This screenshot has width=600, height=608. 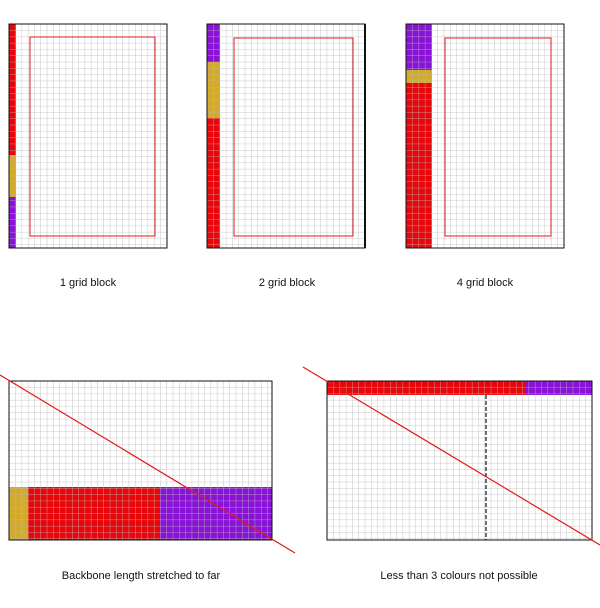 I want to click on panel-4-grid, so click(x=140, y=460).